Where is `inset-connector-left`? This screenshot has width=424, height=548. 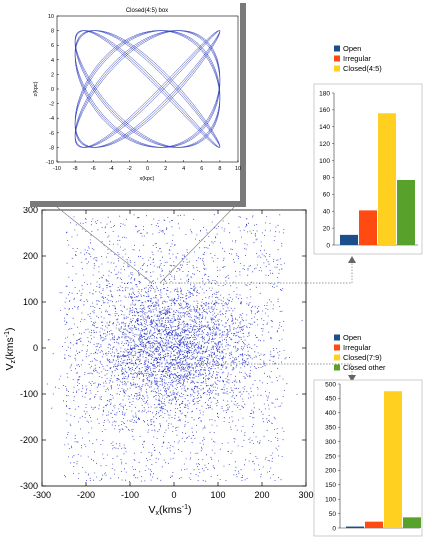 inset-connector-left is located at coordinates (102, 243).